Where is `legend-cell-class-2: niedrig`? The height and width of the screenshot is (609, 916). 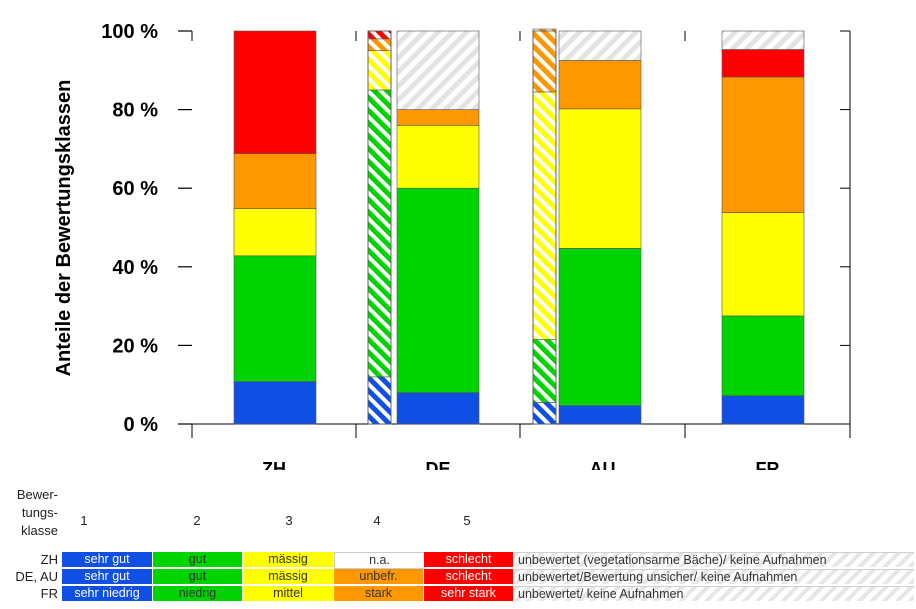 legend-cell-class-2: niedrig is located at coordinates (197, 593).